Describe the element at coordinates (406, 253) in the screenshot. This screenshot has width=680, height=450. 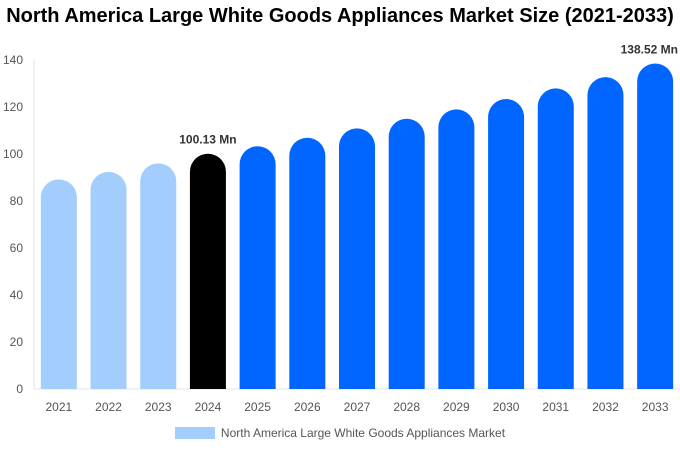
I see `bar-2028` at that location.